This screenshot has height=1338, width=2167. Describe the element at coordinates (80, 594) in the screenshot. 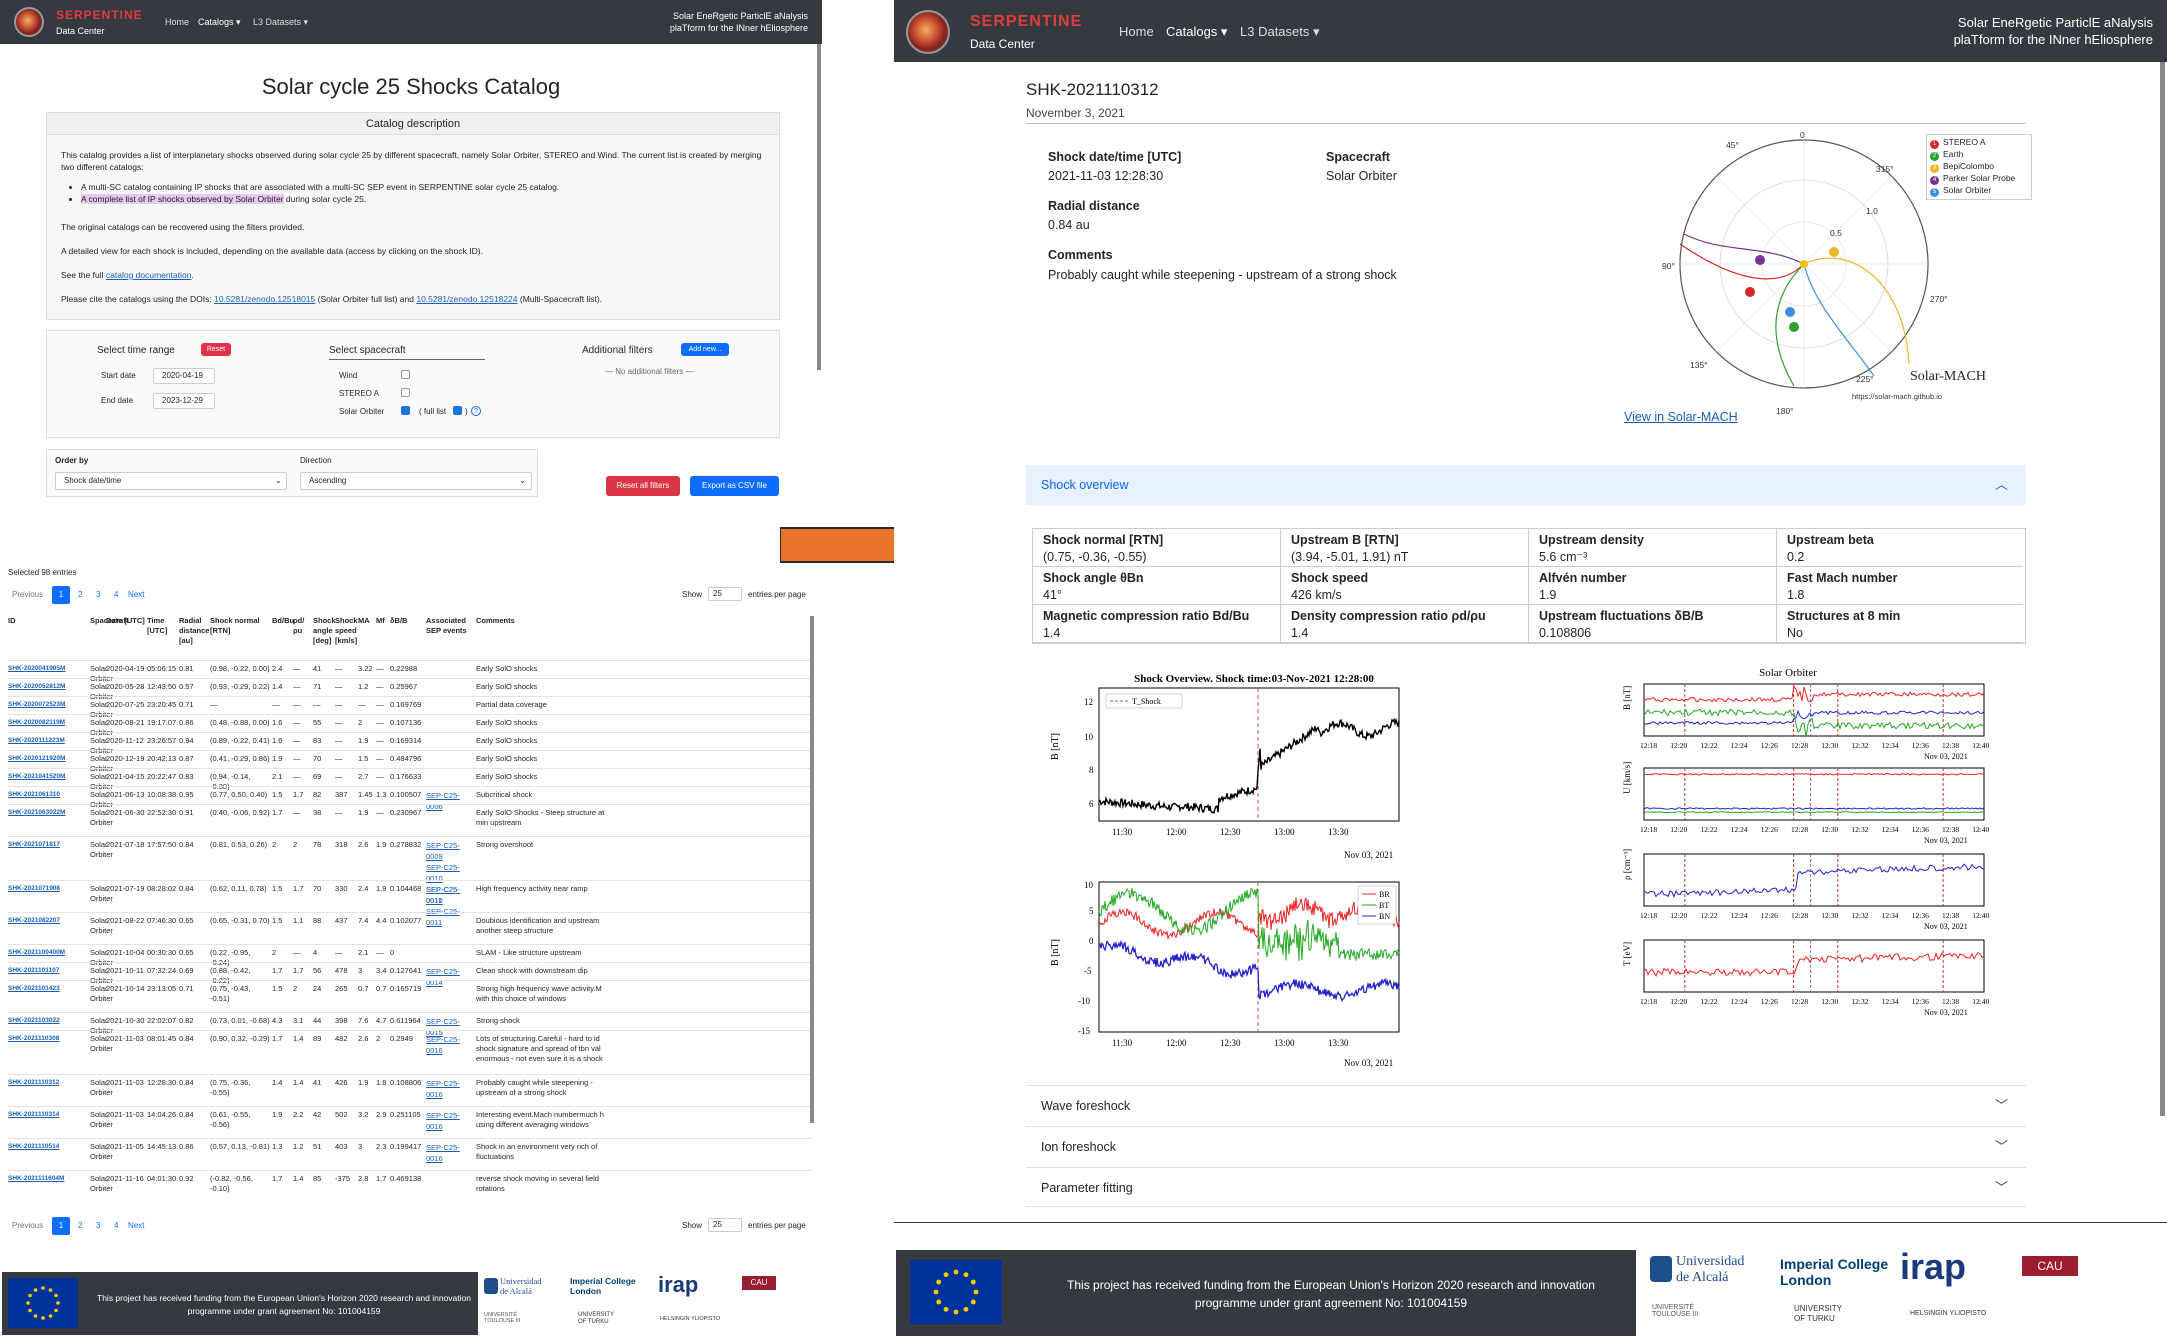

I see `pagination-page-2: 2` at that location.